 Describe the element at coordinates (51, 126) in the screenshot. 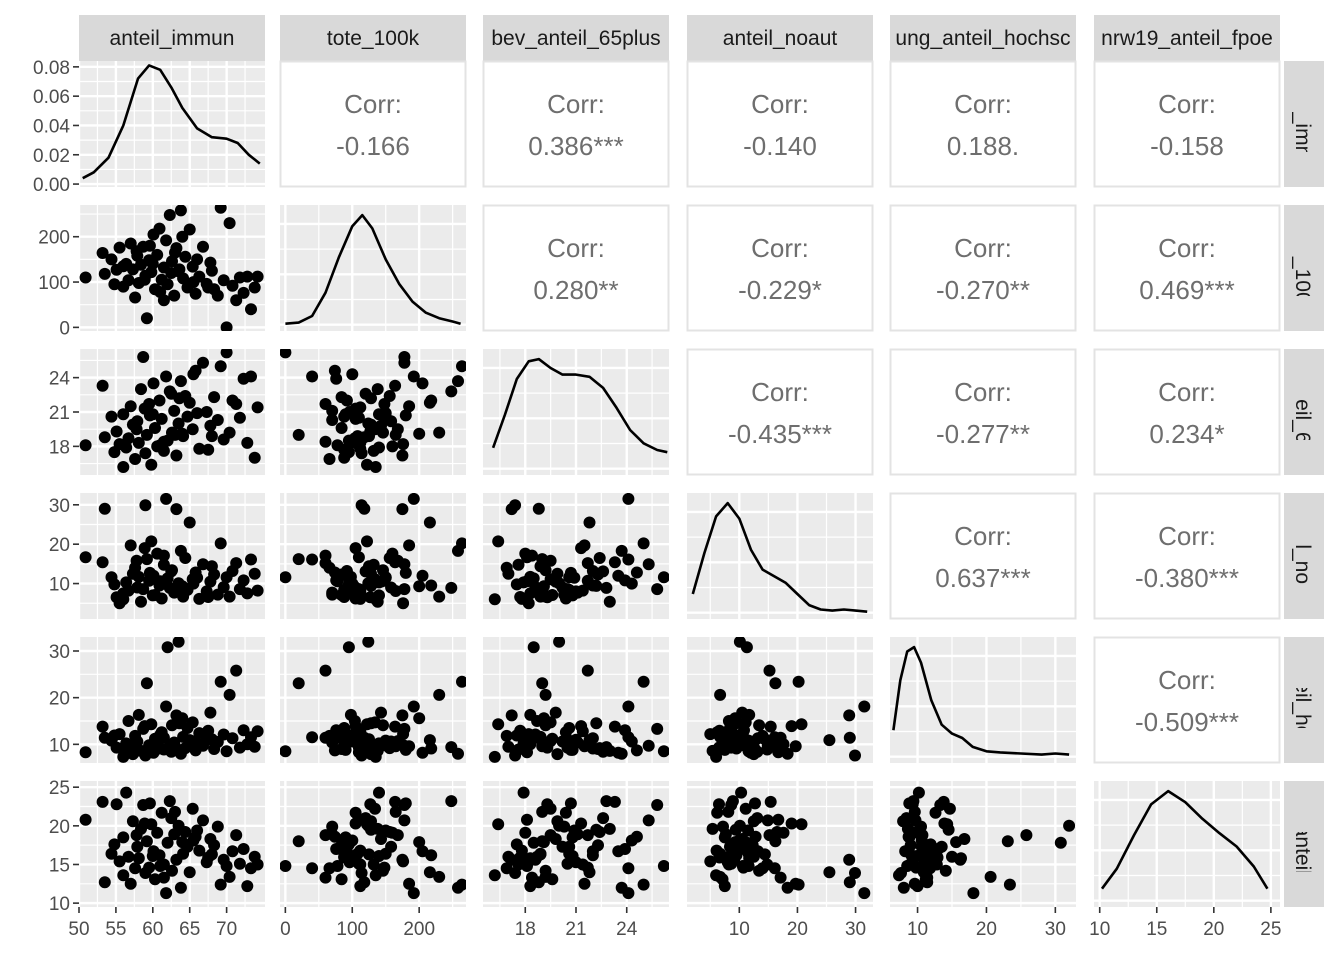

I see `y-tick-label: 0.04` at that location.